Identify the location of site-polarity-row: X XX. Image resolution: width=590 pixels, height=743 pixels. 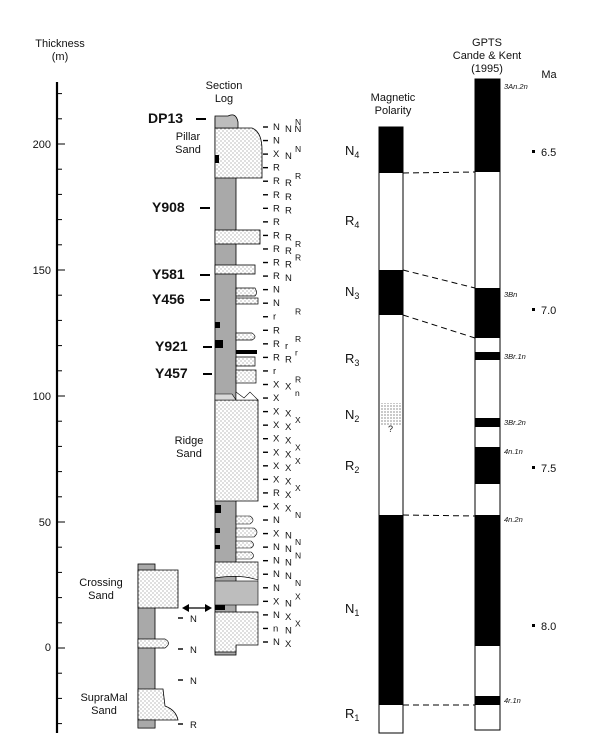
(282, 424).